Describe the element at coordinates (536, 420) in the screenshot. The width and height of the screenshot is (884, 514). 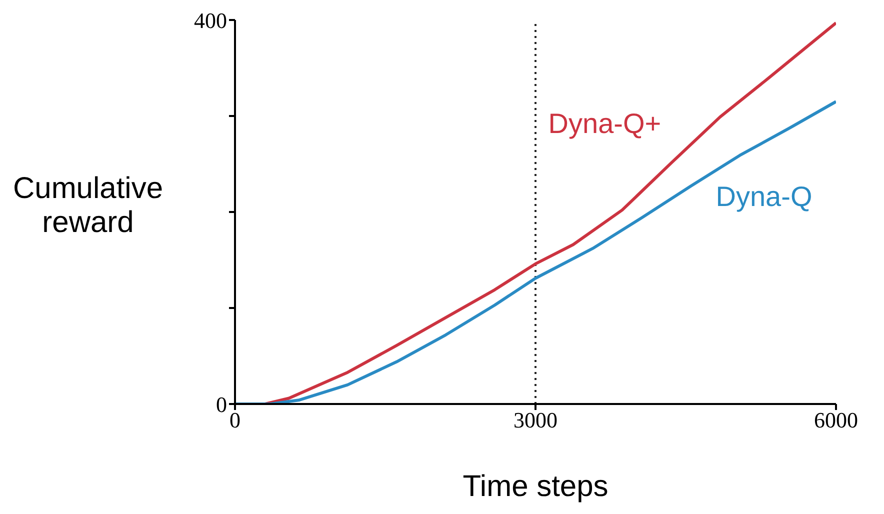
I see `x-tick-label: 3000` at that location.